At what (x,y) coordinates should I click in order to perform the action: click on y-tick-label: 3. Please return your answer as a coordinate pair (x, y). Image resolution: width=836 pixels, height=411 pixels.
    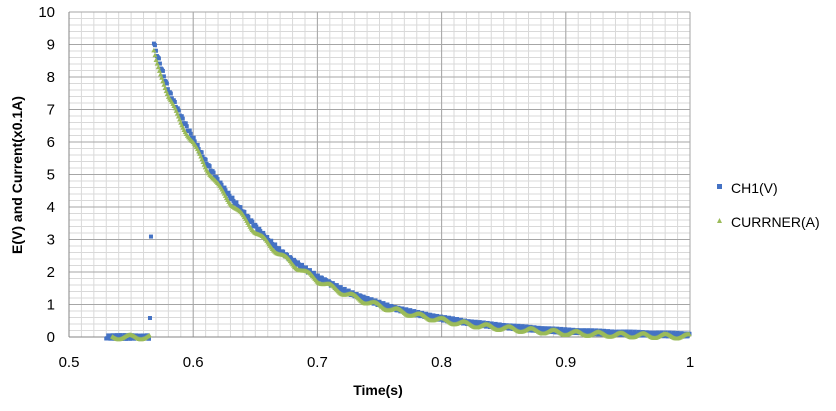
    Looking at the image, I should click on (51, 240).